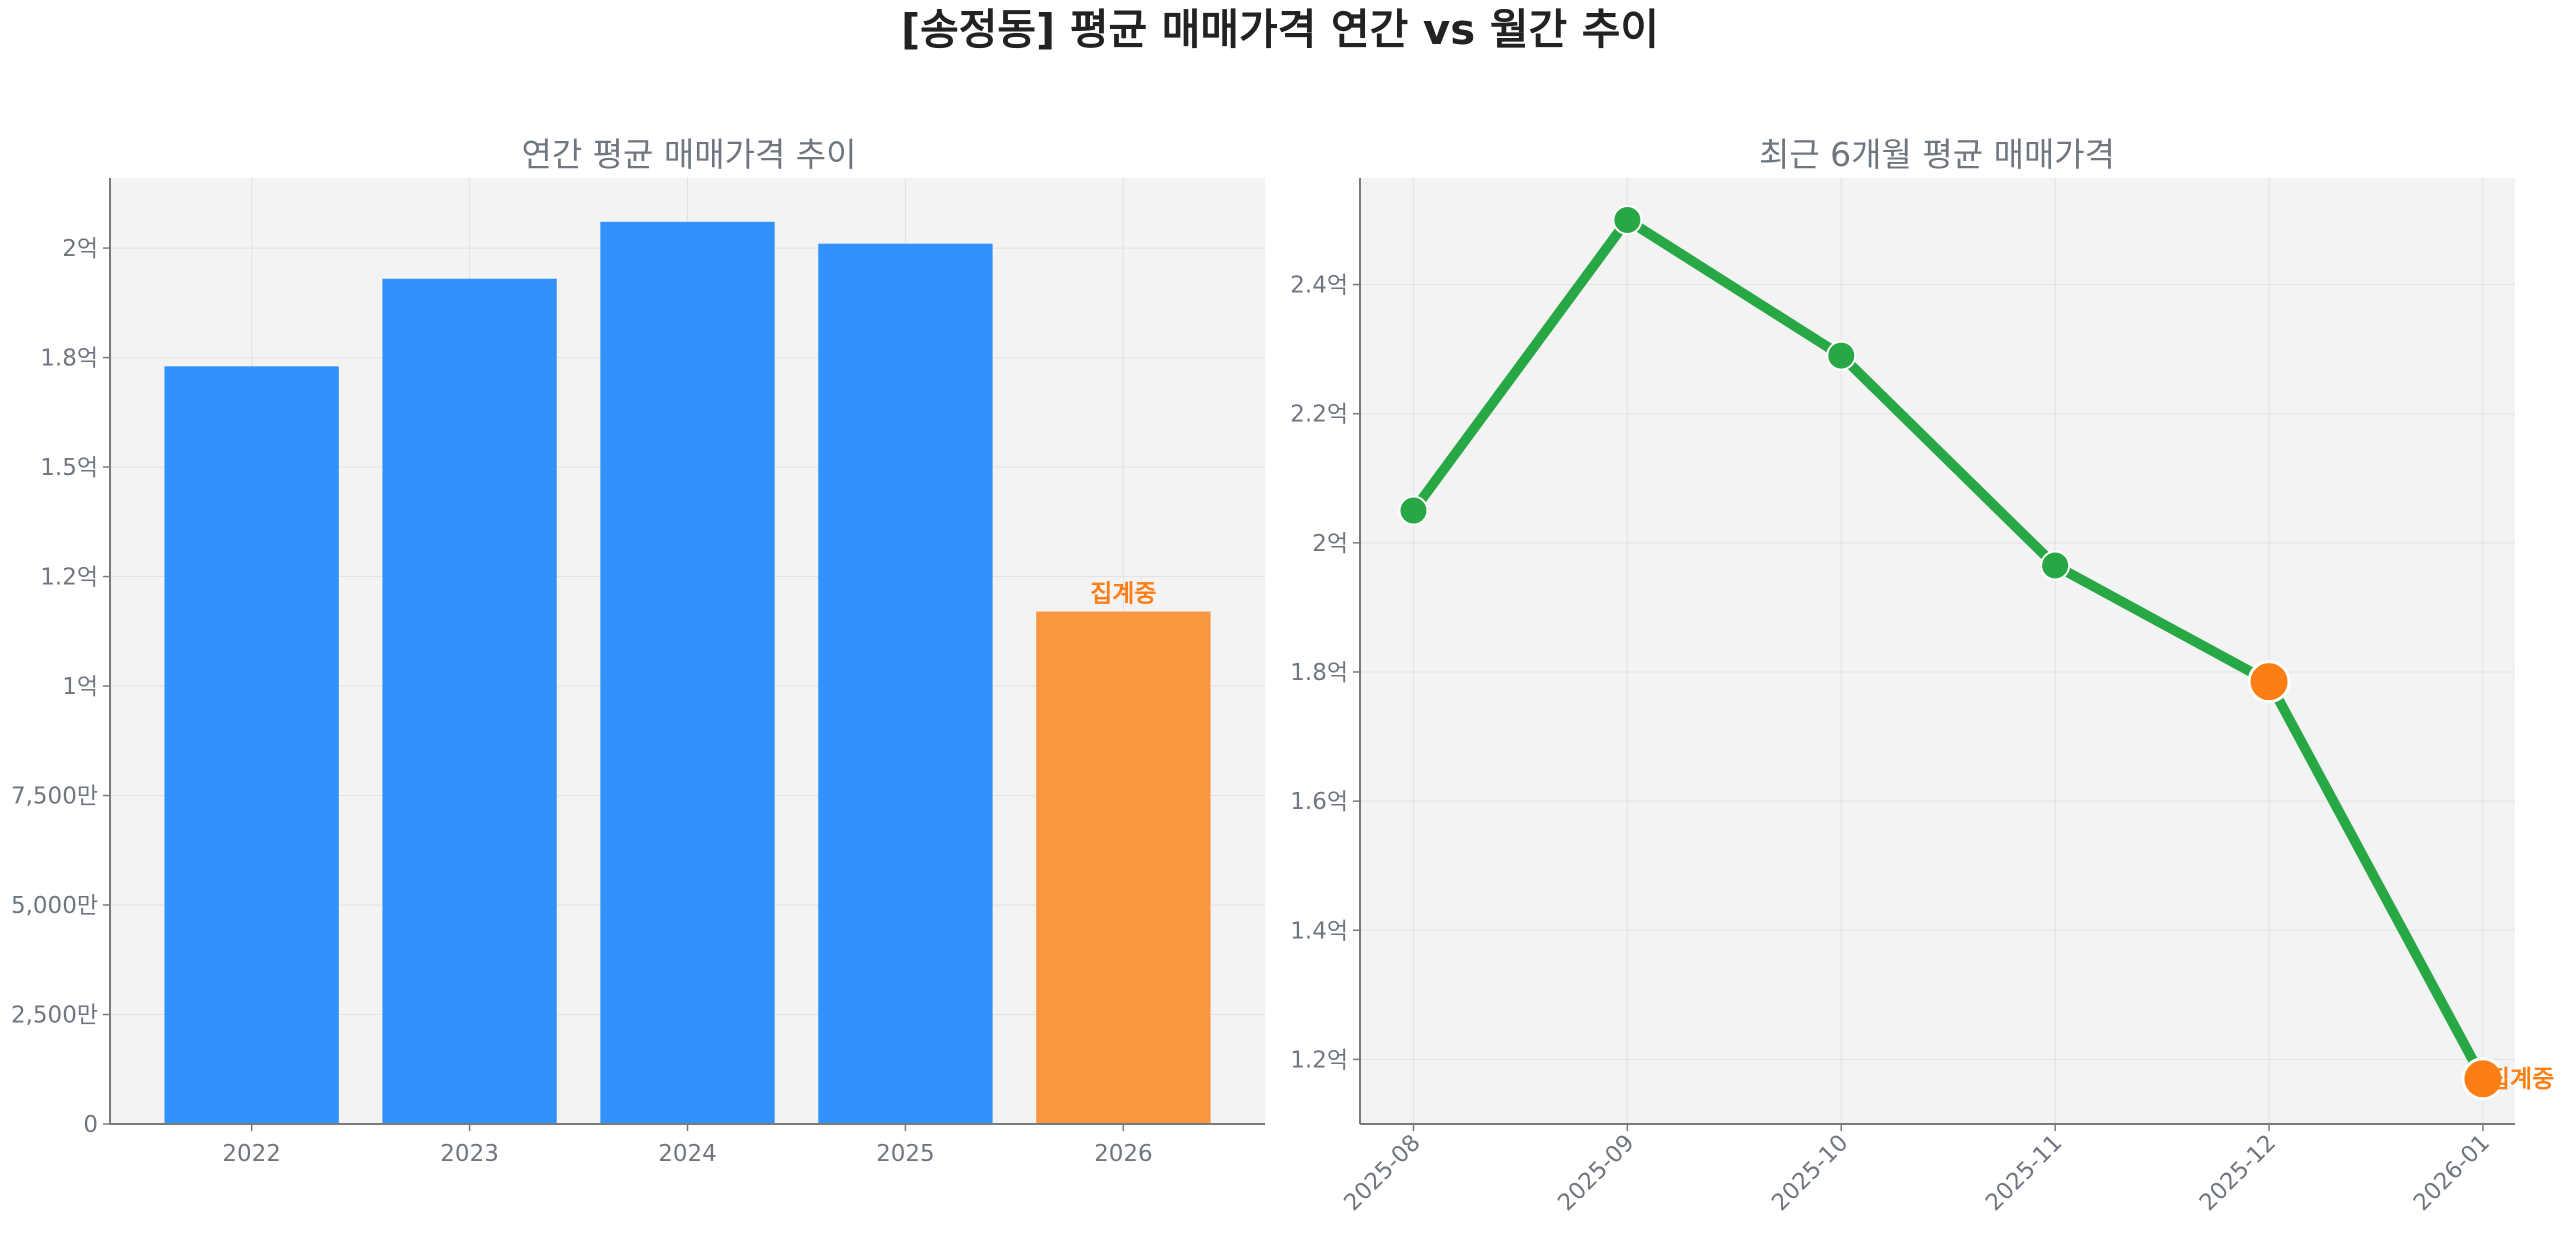  Describe the element at coordinates (2238, 1173) in the screenshot. I see `x-tick-label: 2025-12` at that location.